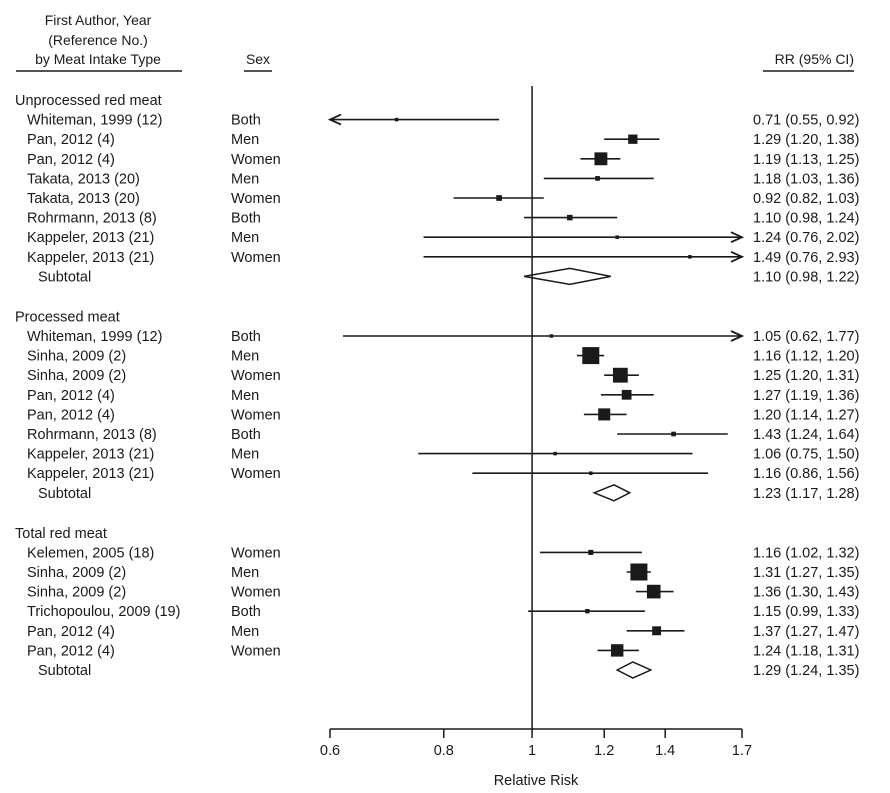 The height and width of the screenshot is (793, 890). Describe the element at coordinates (258, 59) in the screenshot. I see `header-sex: Sex` at that location.